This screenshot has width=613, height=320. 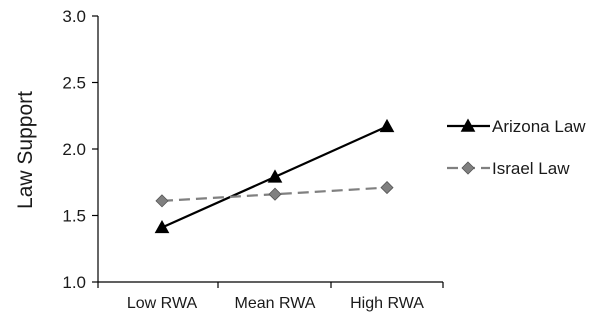 I want to click on y-tick-label-0: 1.0, so click(x=74, y=282).